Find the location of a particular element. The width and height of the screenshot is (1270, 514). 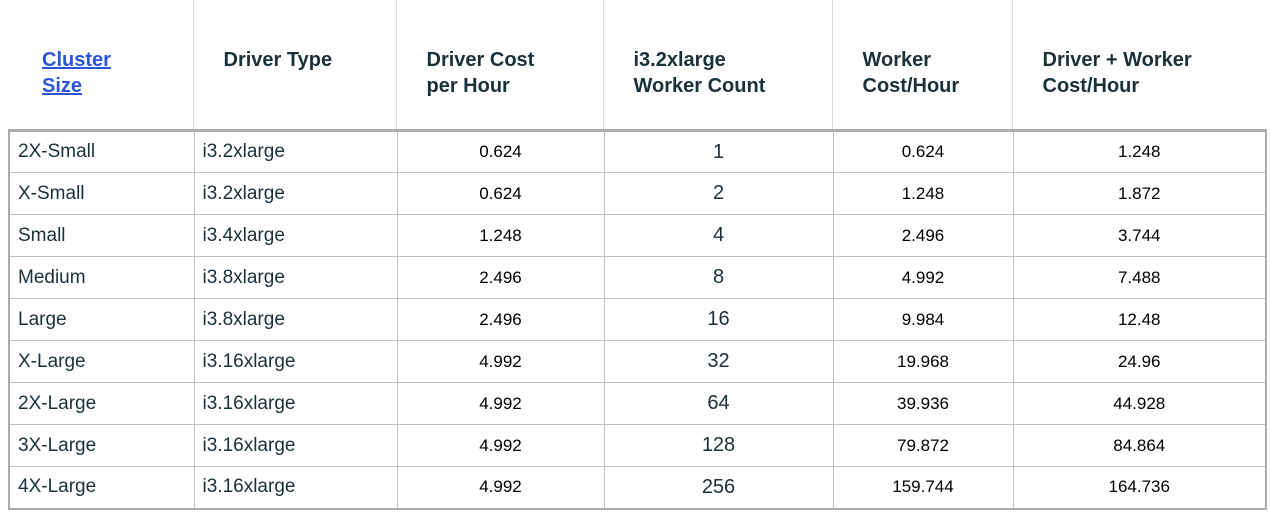

cell-worker-cost-per-hour: 159.744 is located at coordinates (923, 487).